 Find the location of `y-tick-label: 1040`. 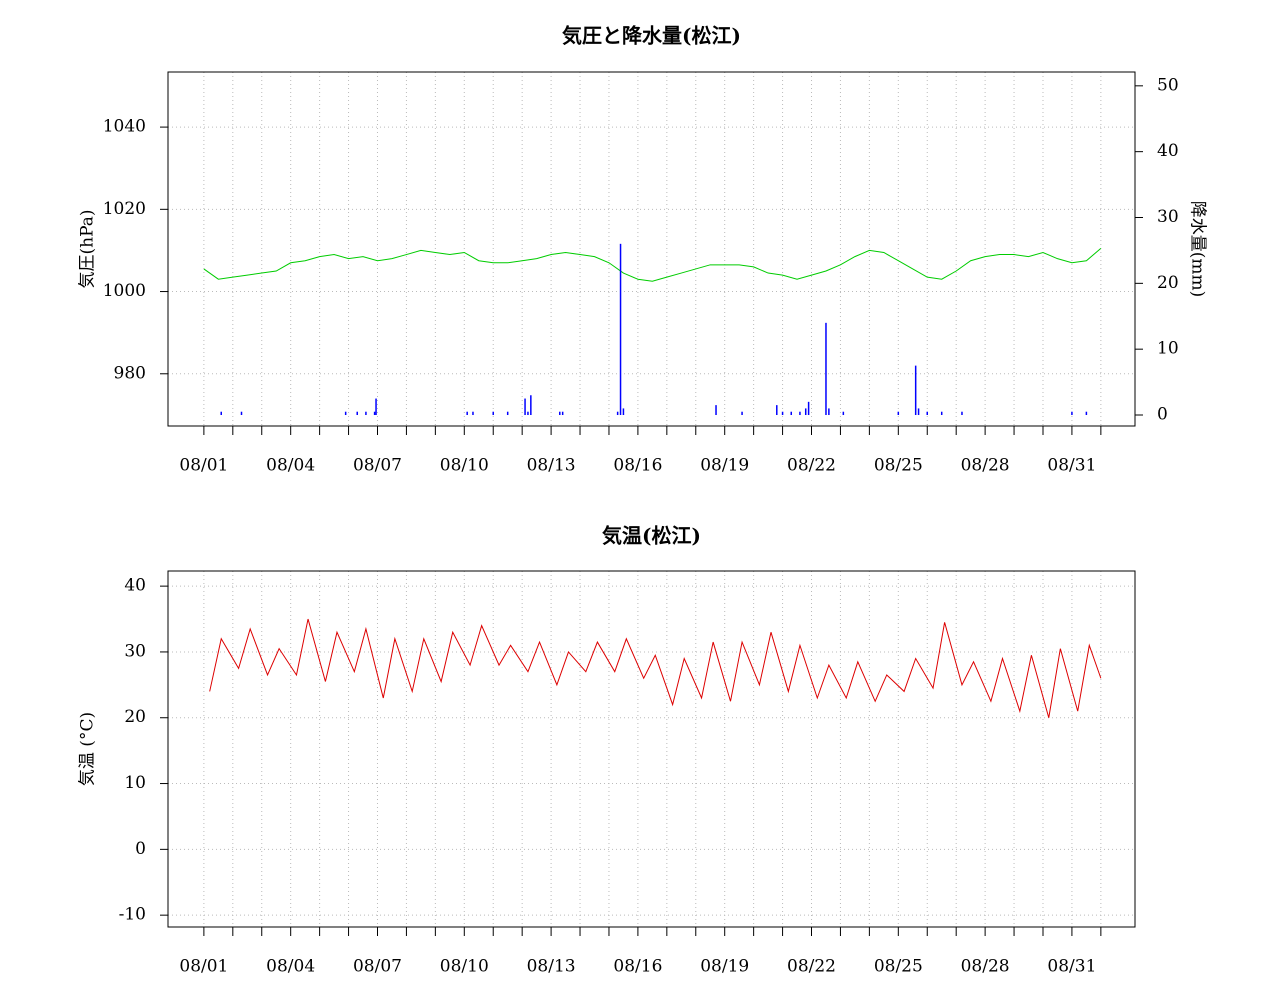

y-tick-label: 1040 is located at coordinates (124, 127).